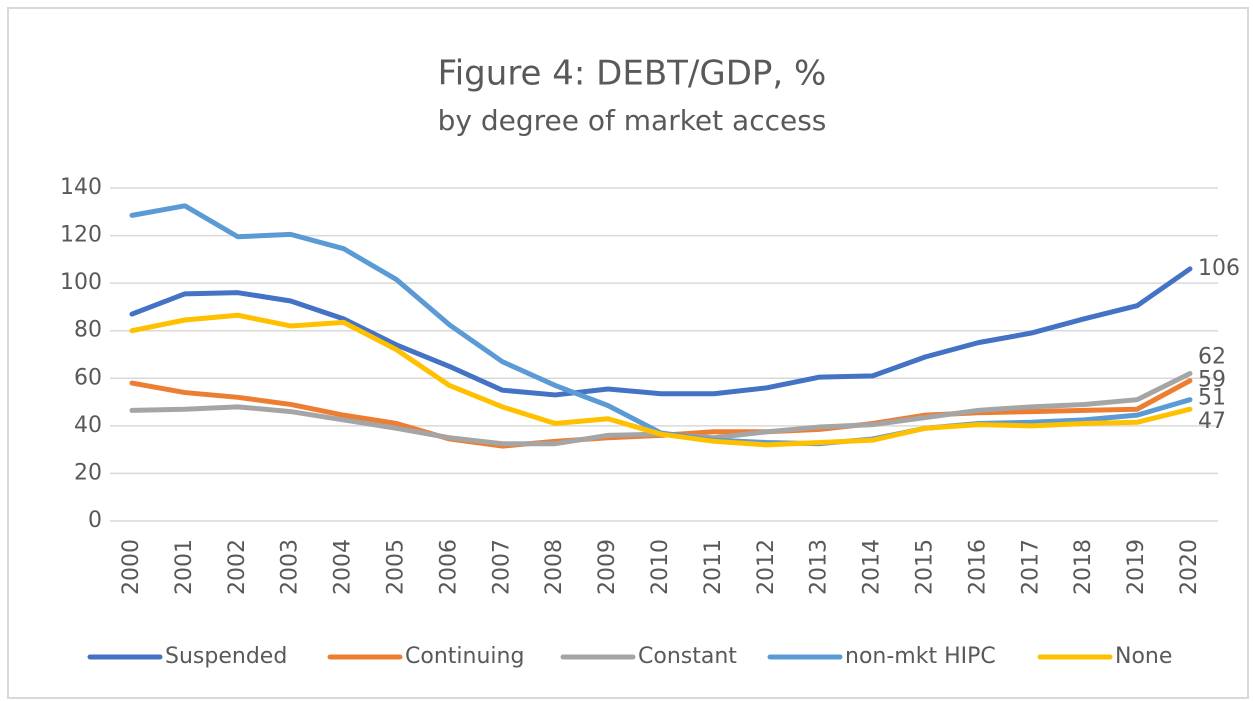 This screenshot has height=701, width=1253. I want to click on data-label: 51, so click(1212, 398).